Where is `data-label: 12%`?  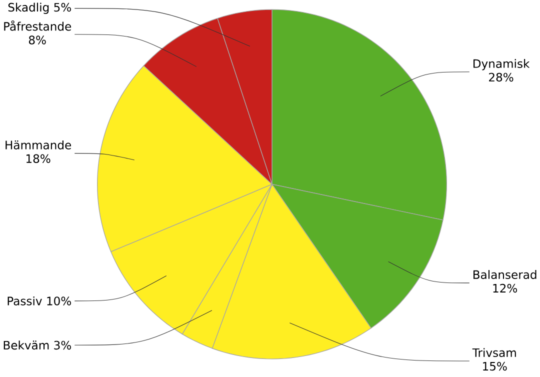 data-label: 12% is located at coordinates (505, 288).